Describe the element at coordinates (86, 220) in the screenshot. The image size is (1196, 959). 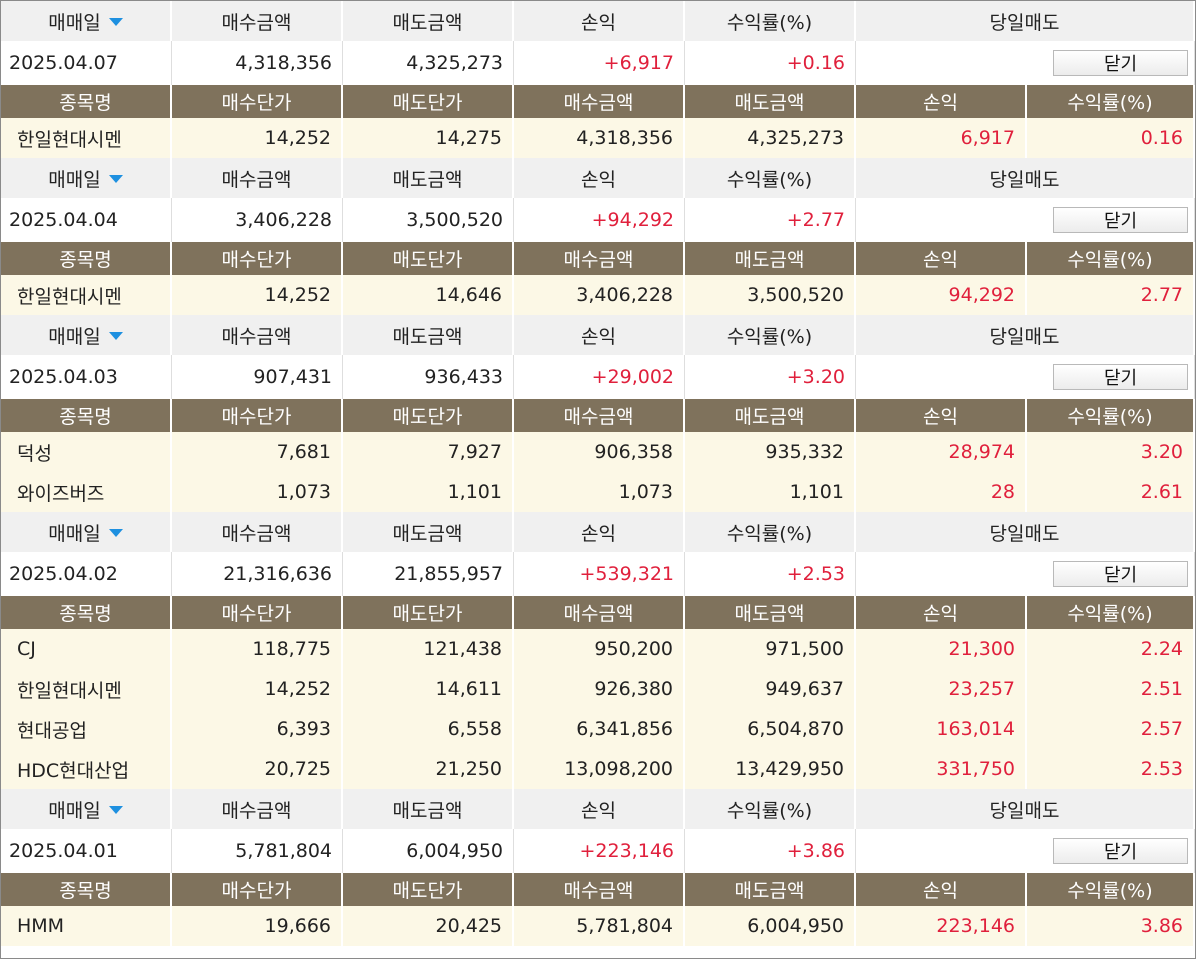
I see `trade-date: 2025.04.04` at that location.